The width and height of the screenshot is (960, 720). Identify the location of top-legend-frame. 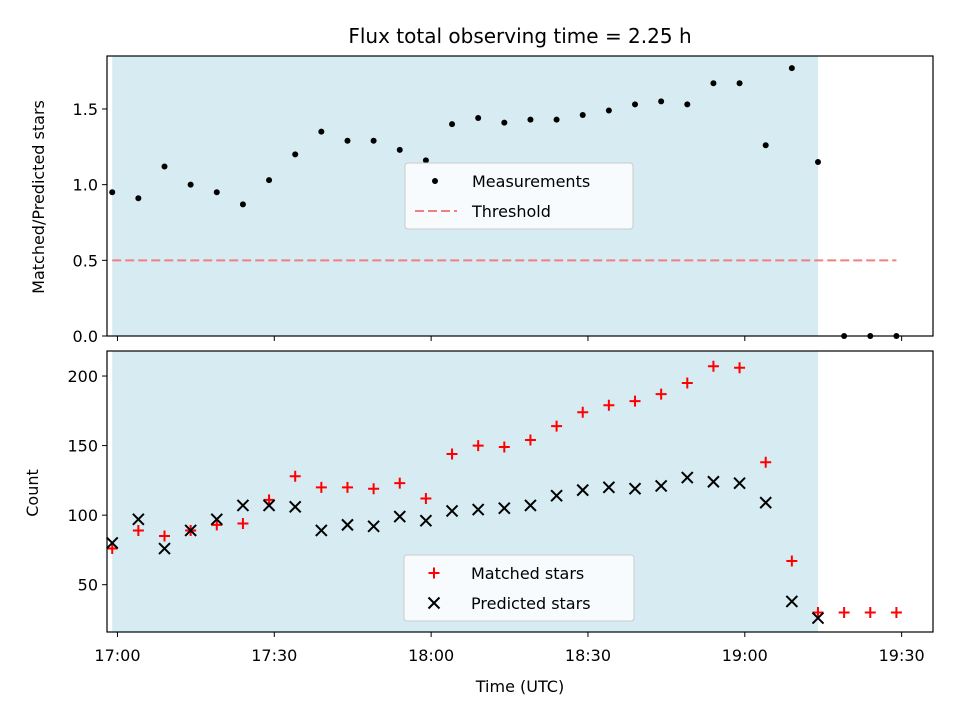
(519, 196).